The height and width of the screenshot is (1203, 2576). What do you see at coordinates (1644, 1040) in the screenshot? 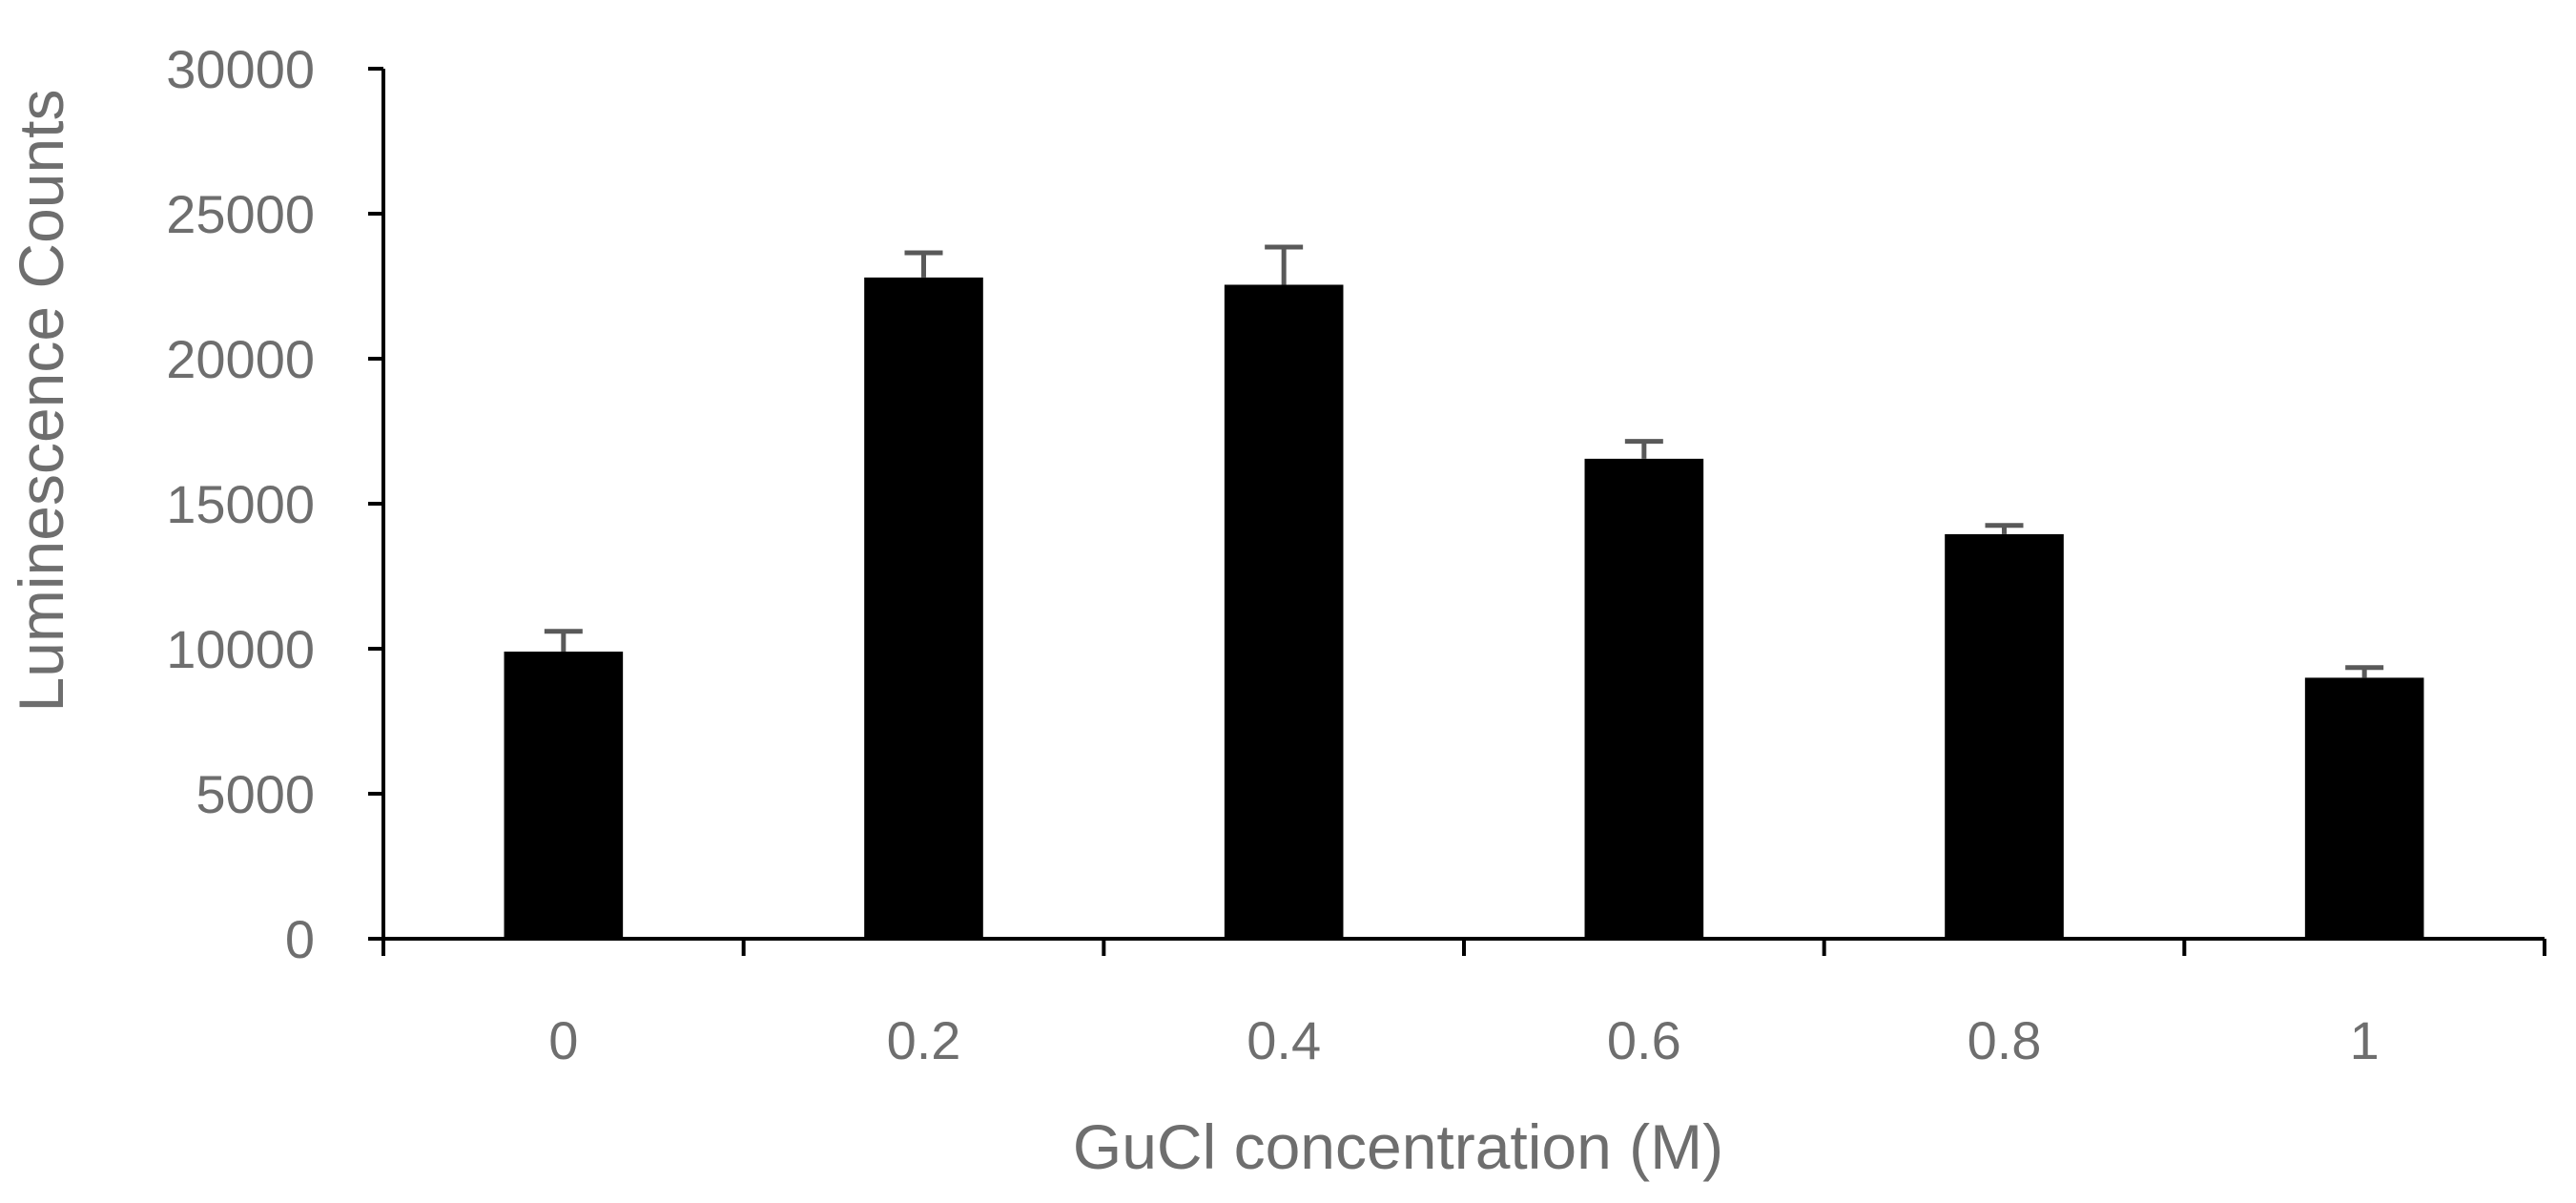
I see `x-tick-label: 0.6` at bounding box center [1644, 1040].